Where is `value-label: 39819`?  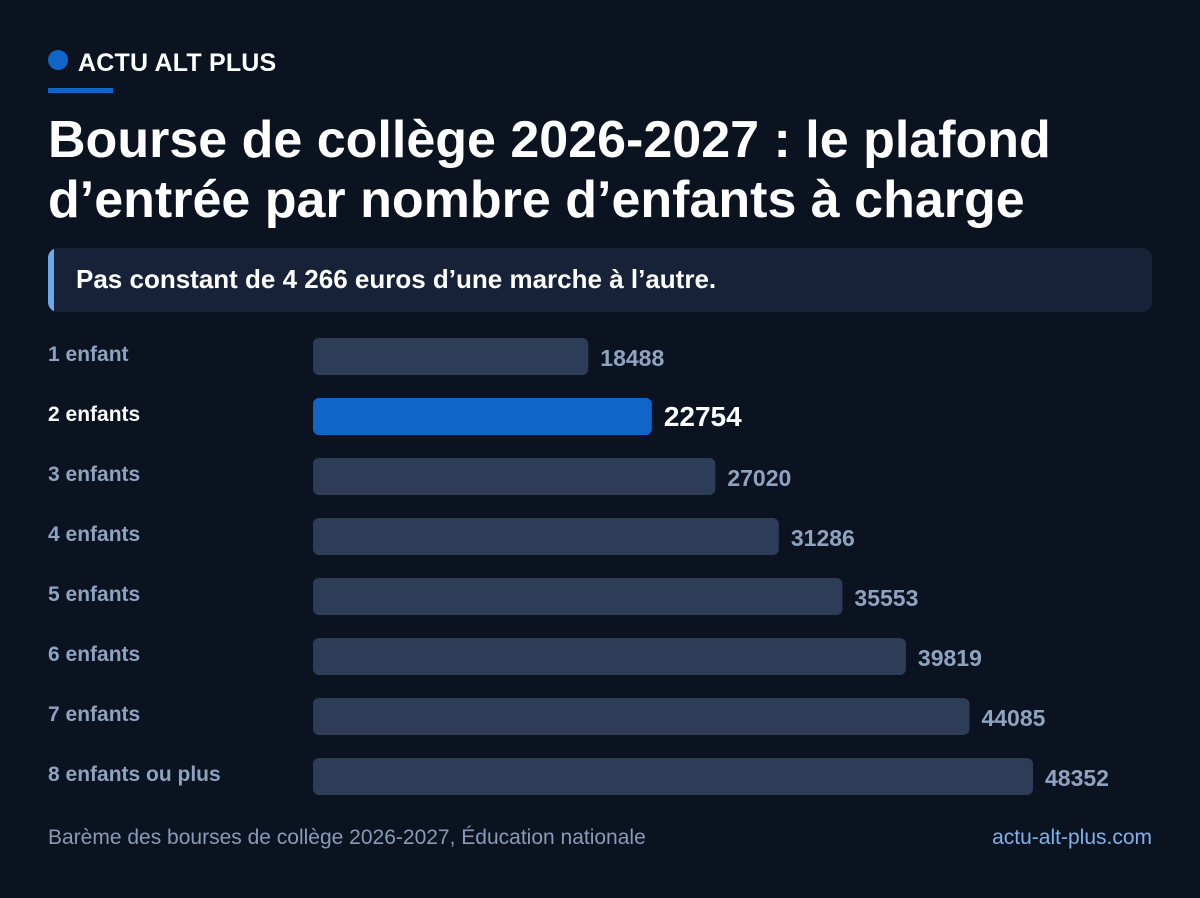
value-label: 39819 is located at coordinates (950, 658).